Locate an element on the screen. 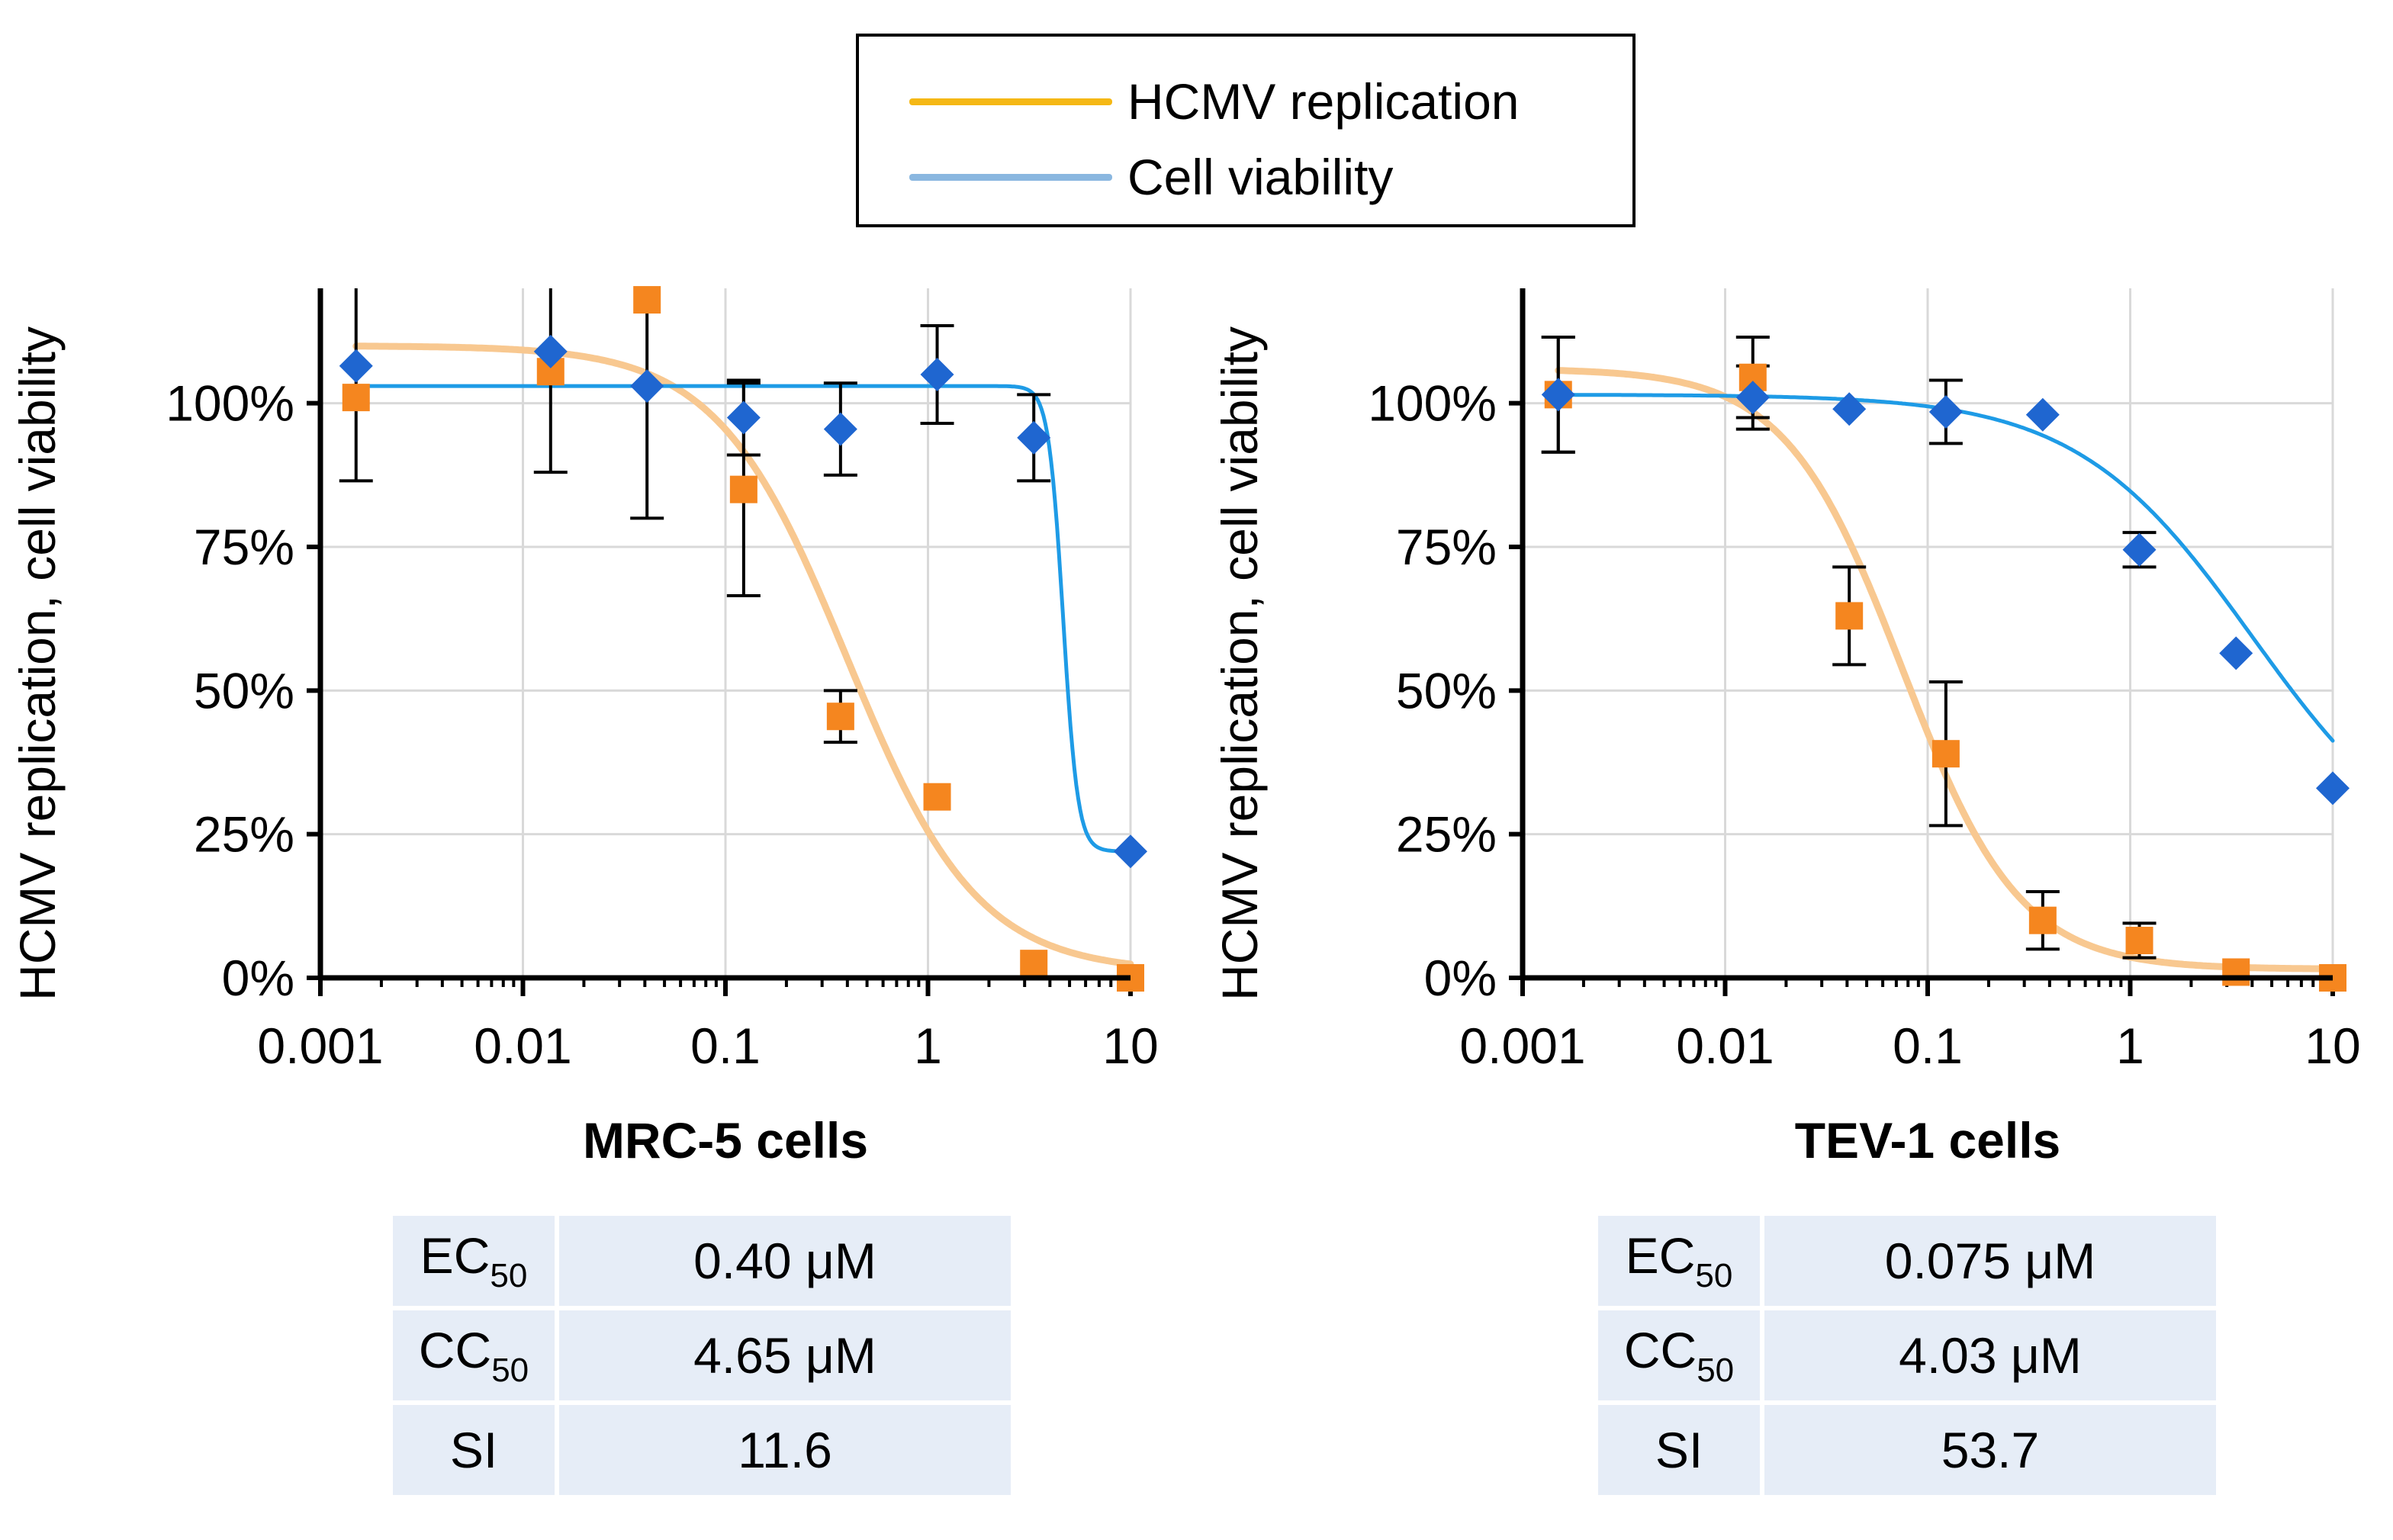 Image resolution: width=2393 pixels, height=1540 pixels. legend-swatch-viability is located at coordinates (1010, 177).